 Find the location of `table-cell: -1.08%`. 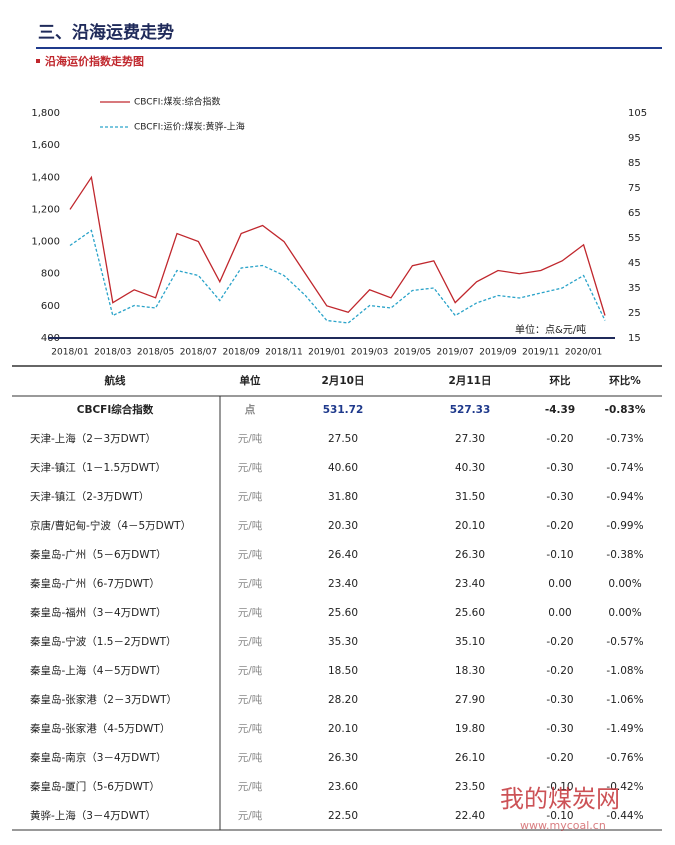

table-cell: -1.08% is located at coordinates (624, 671).